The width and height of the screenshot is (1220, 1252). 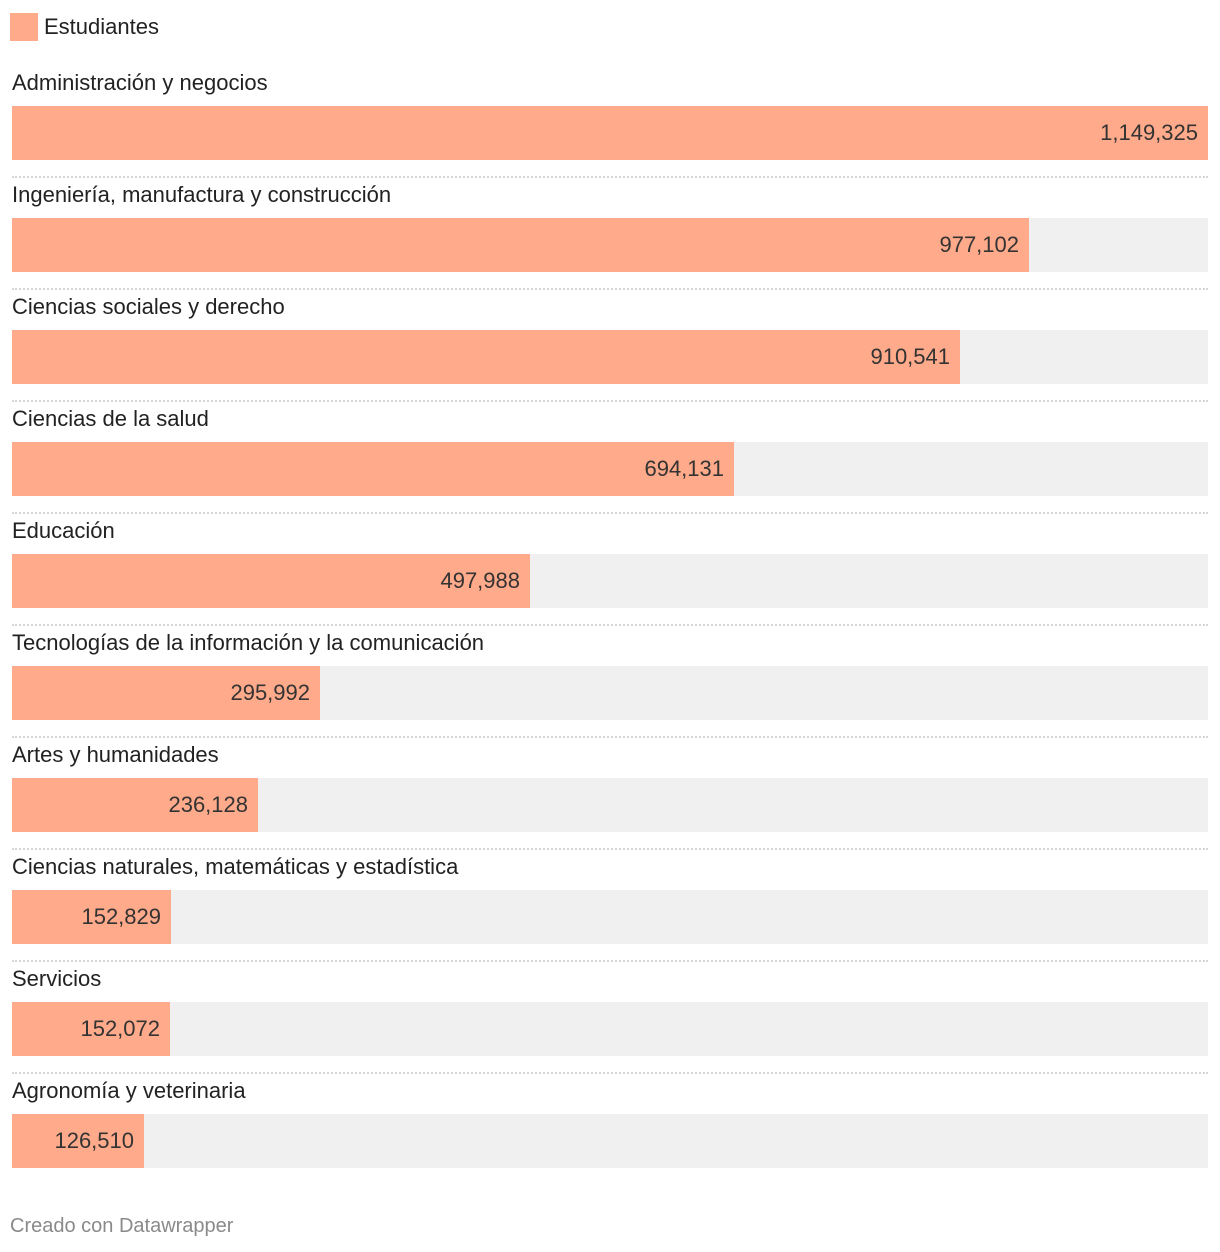 I want to click on category-label: Ingeniería, manufactura y construcción, so click(x=202, y=194).